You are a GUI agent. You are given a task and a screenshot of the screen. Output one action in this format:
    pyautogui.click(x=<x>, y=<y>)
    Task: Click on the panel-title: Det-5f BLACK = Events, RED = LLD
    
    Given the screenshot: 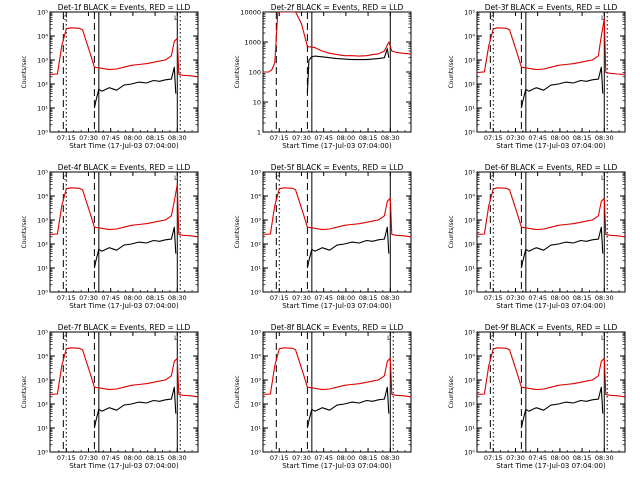 What is the action you would take?
    pyautogui.click(x=337, y=167)
    